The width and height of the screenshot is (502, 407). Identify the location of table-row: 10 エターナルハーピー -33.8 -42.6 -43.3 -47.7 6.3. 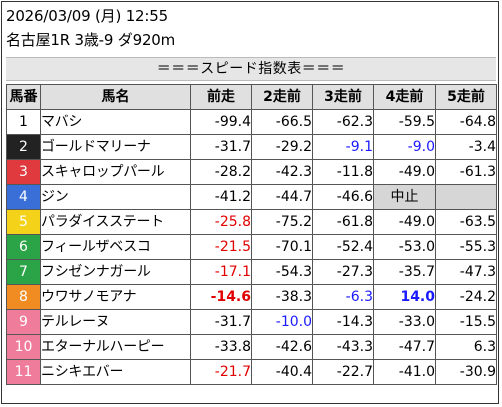
(251, 347).